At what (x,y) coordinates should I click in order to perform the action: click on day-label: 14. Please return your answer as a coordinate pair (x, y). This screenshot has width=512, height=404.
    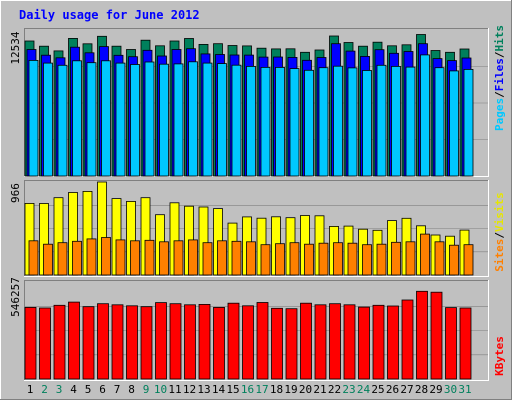
    Looking at the image, I should click on (219, 389).